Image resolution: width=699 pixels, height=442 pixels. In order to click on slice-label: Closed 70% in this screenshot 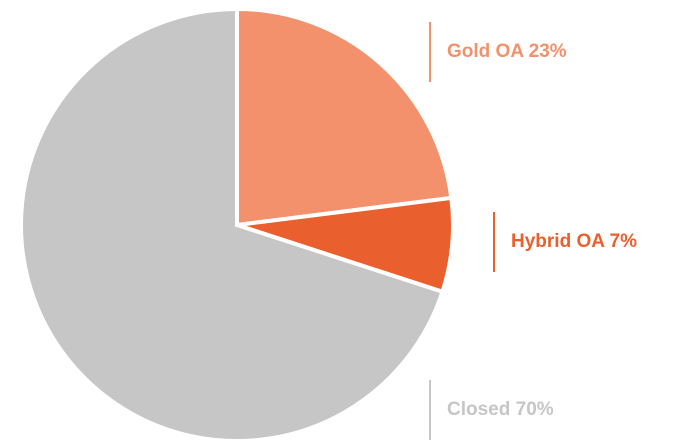, I will do `click(500, 409)`.